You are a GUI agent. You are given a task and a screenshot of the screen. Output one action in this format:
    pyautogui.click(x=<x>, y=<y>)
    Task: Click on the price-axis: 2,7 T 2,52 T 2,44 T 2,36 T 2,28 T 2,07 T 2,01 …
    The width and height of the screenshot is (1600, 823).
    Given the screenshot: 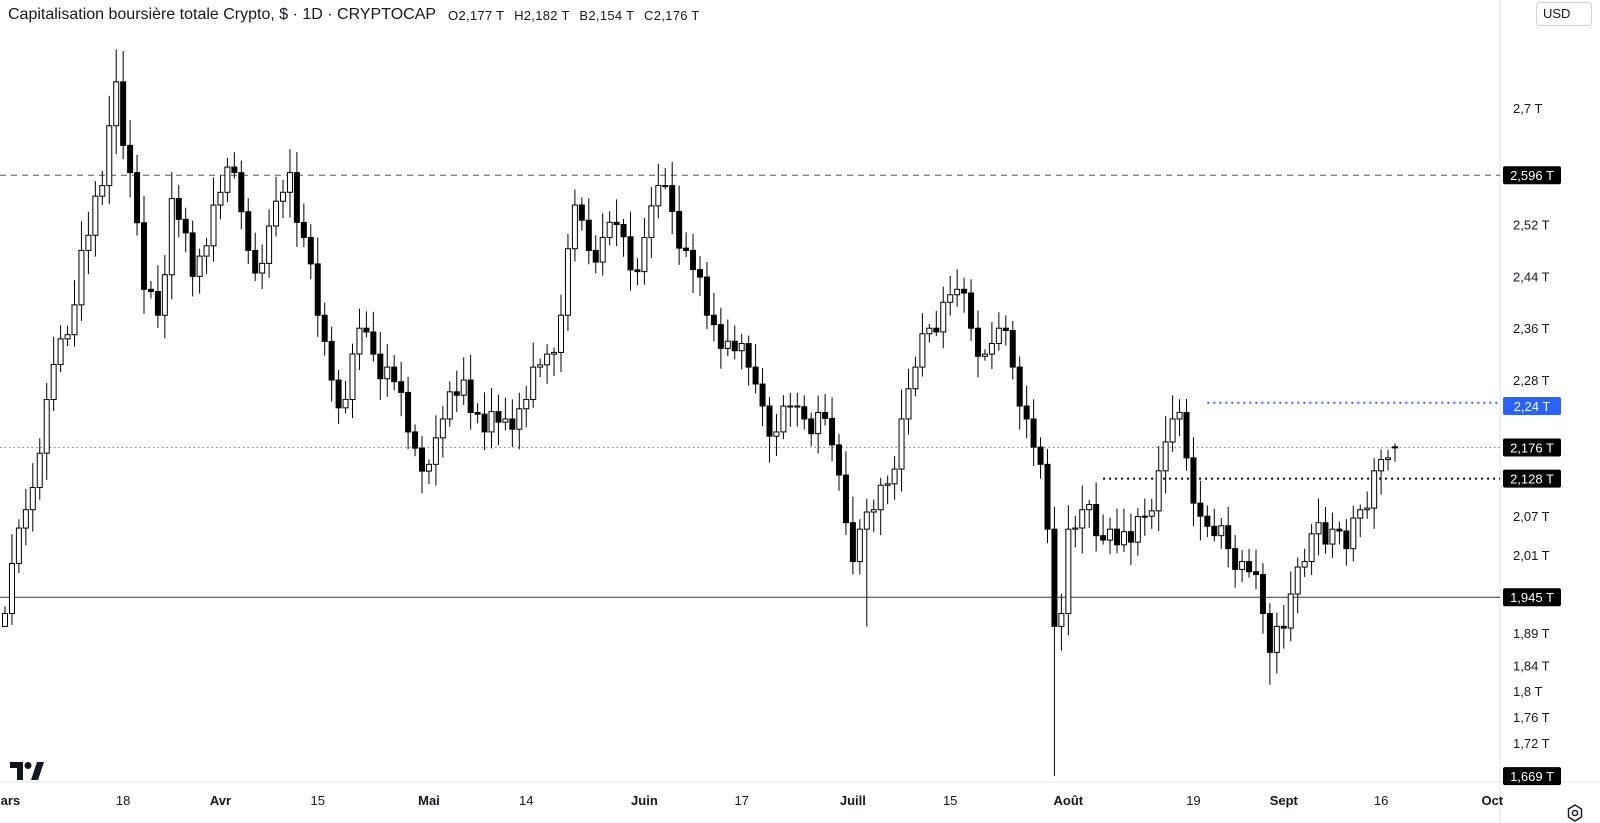 What is the action you would take?
    pyautogui.click(x=1531, y=426)
    